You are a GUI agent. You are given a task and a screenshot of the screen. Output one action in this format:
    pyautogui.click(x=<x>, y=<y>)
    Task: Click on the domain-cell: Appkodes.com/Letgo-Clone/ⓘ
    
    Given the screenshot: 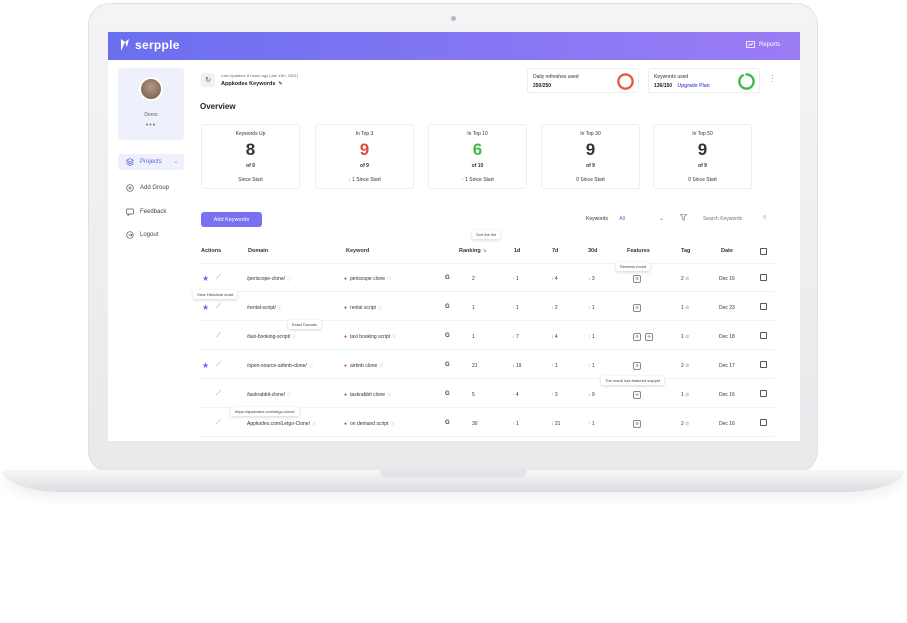 What is the action you would take?
    pyautogui.click(x=281, y=424)
    